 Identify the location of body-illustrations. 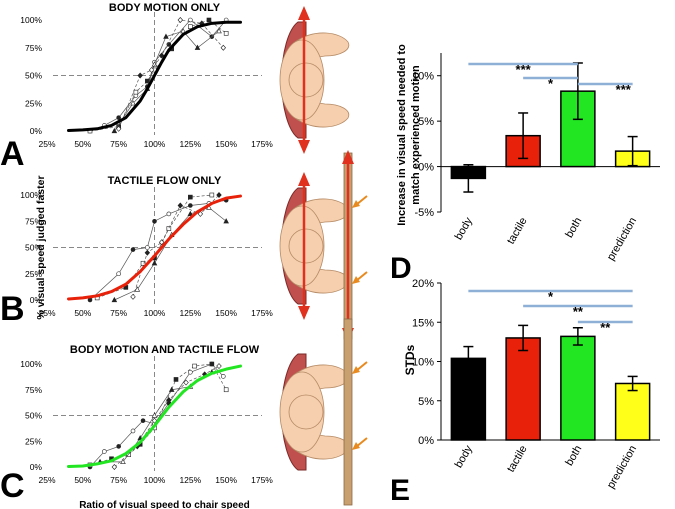
(323, 256).